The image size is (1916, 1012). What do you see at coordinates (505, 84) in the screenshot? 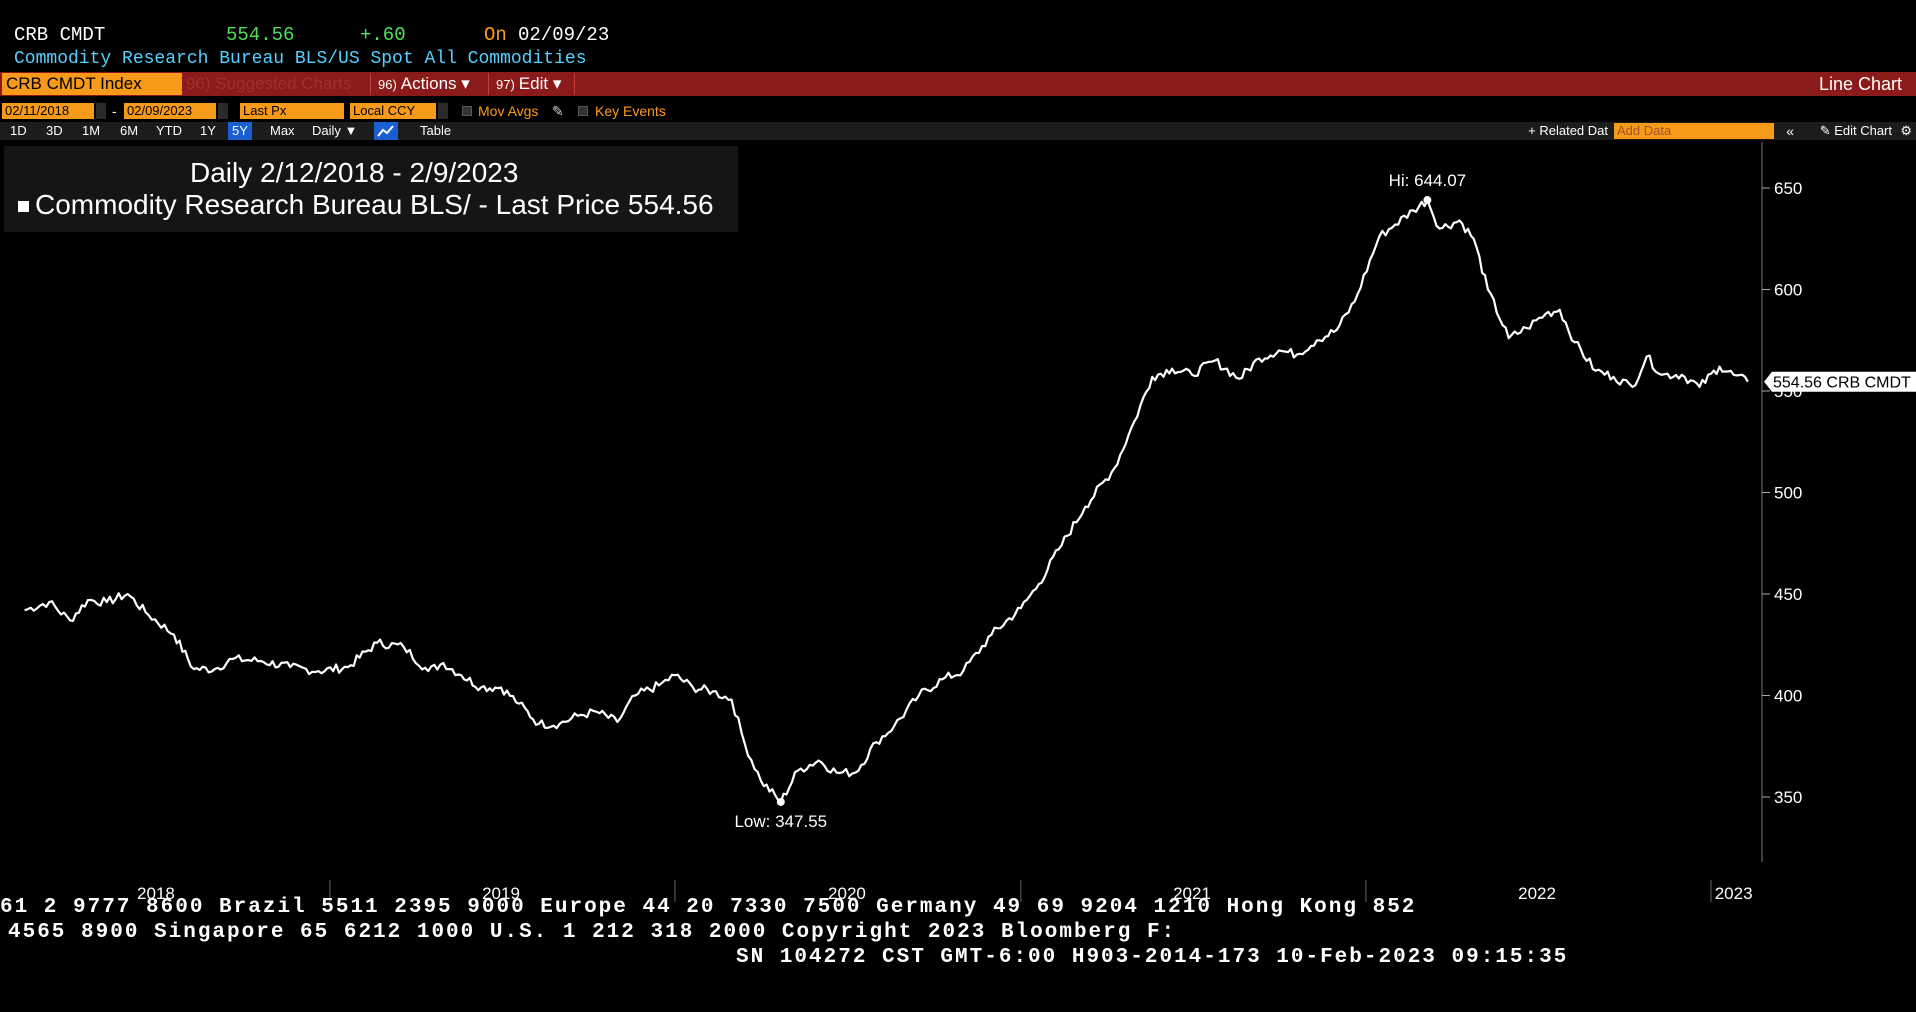
I see `edit-shortcut: 97)` at bounding box center [505, 84].